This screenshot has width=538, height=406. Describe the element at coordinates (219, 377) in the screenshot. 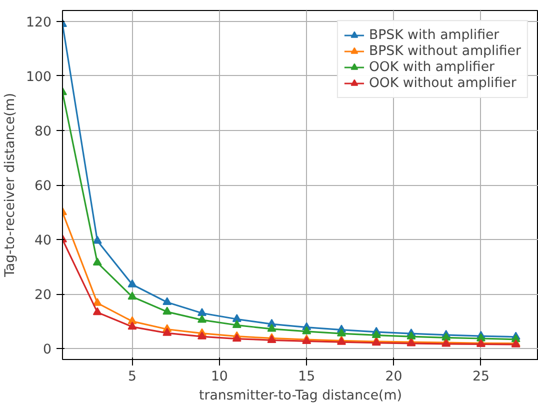

I see `x-tick-label: 10` at that location.